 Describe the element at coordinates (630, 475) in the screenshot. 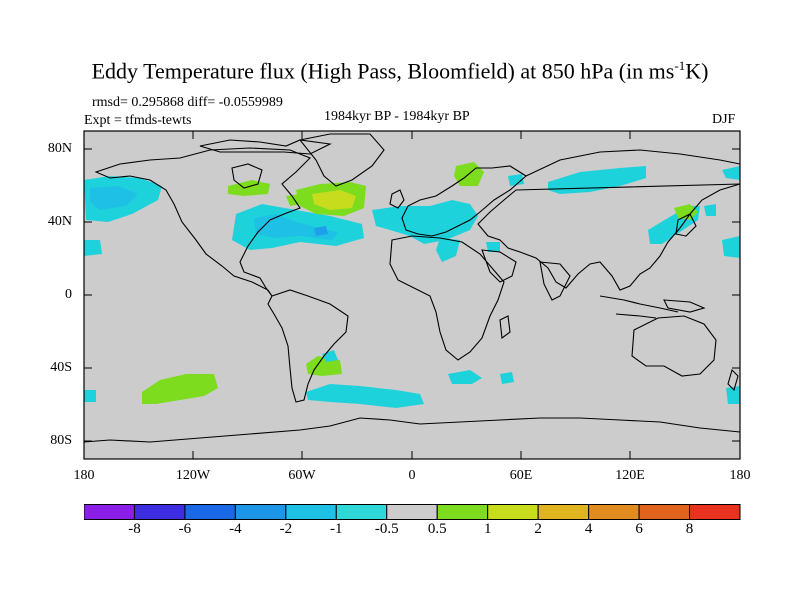

I see `lon-tick-label: 120E` at that location.